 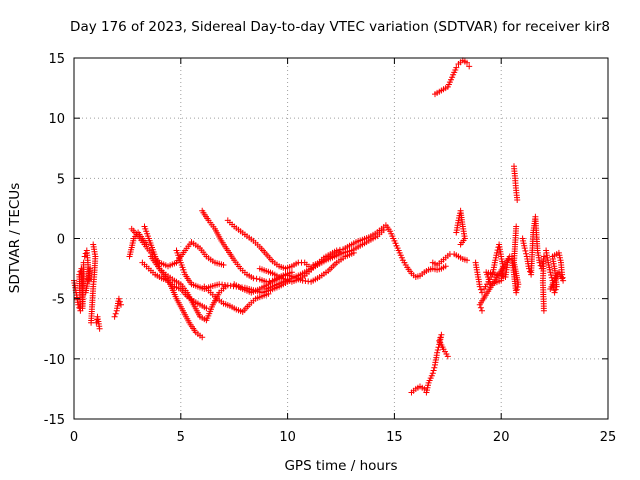 I want to click on series-arc-u, so click(x=460, y=227).